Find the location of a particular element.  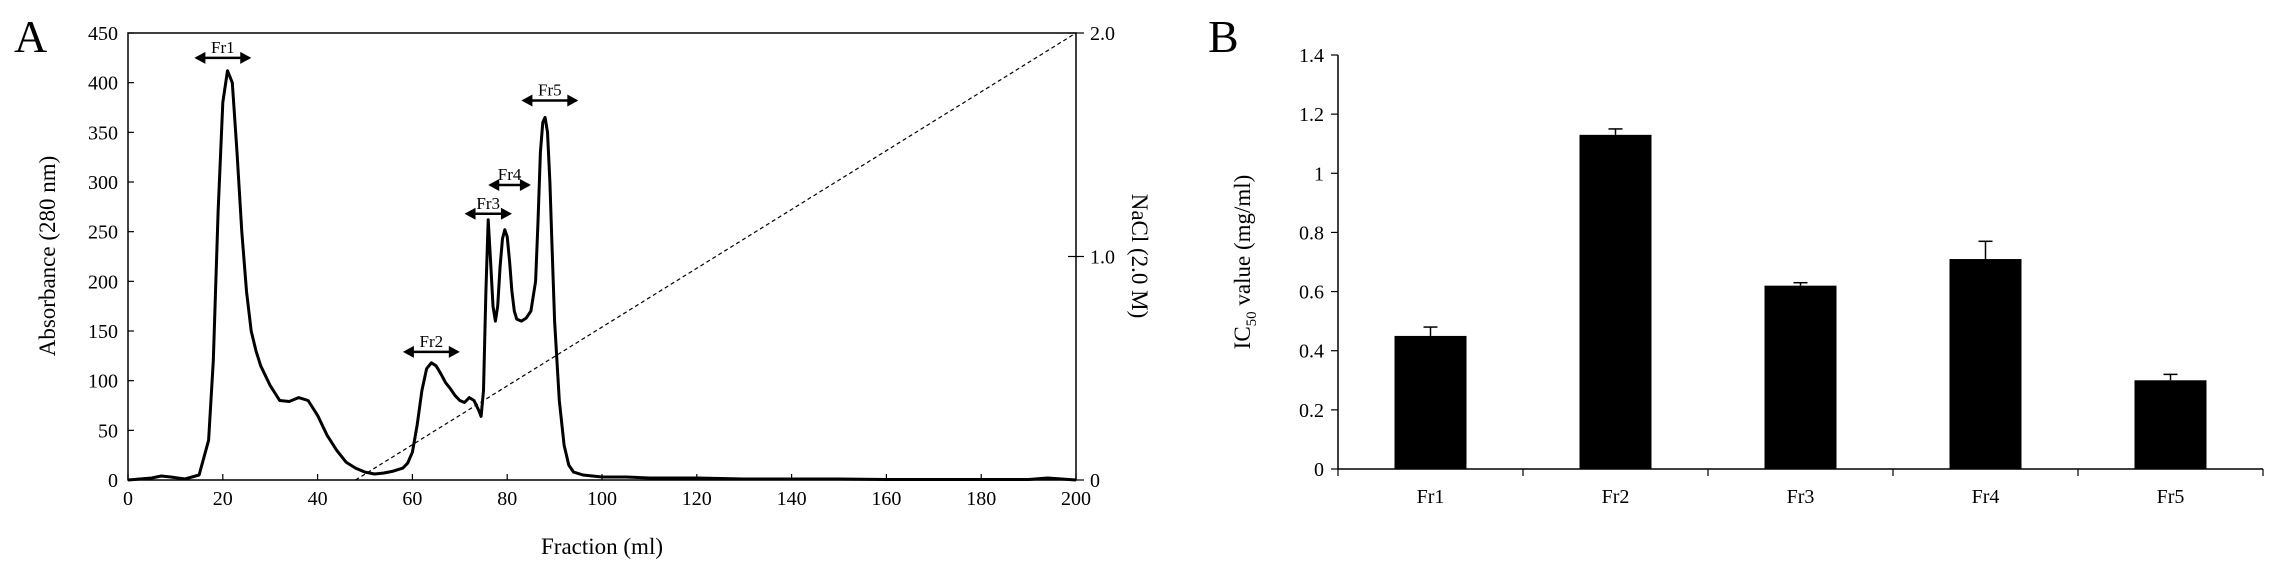

x-tick-label-a: 20 is located at coordinates (223, 499).